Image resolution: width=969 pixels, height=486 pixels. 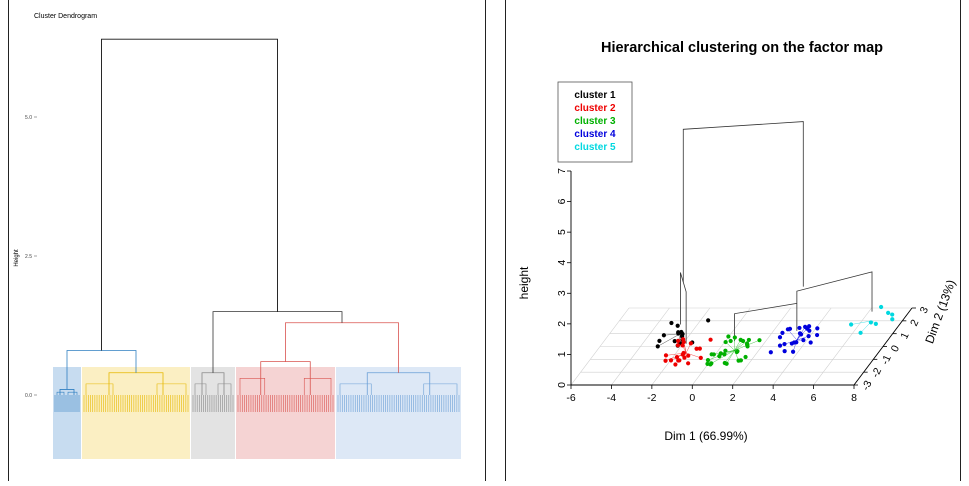 What do you see at coordinates (595, 95) in the screenshot?
I see `legend-item: cluster 1` at bounding box center [595, 95].